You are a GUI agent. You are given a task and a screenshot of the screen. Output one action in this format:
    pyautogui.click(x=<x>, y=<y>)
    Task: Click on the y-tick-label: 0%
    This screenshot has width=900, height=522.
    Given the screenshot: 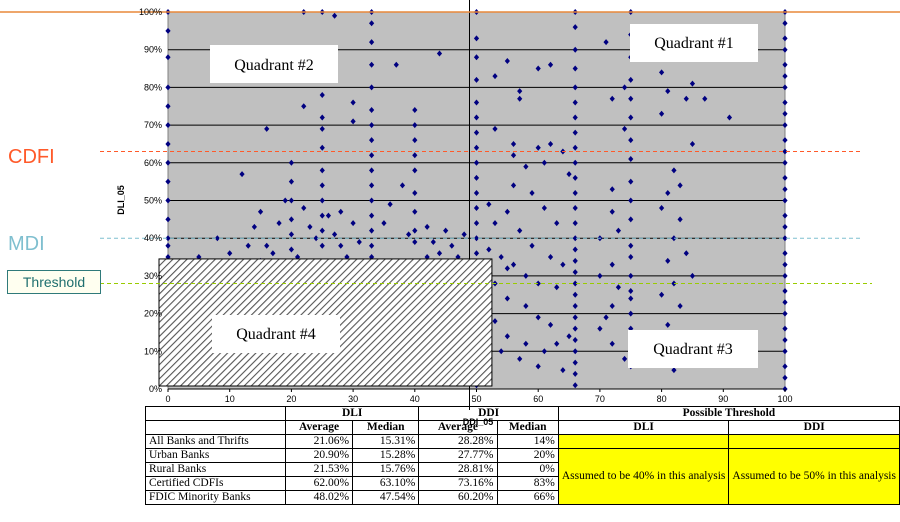 What is the action you would take?
    pyautogui.click(x=155, y=389)
    